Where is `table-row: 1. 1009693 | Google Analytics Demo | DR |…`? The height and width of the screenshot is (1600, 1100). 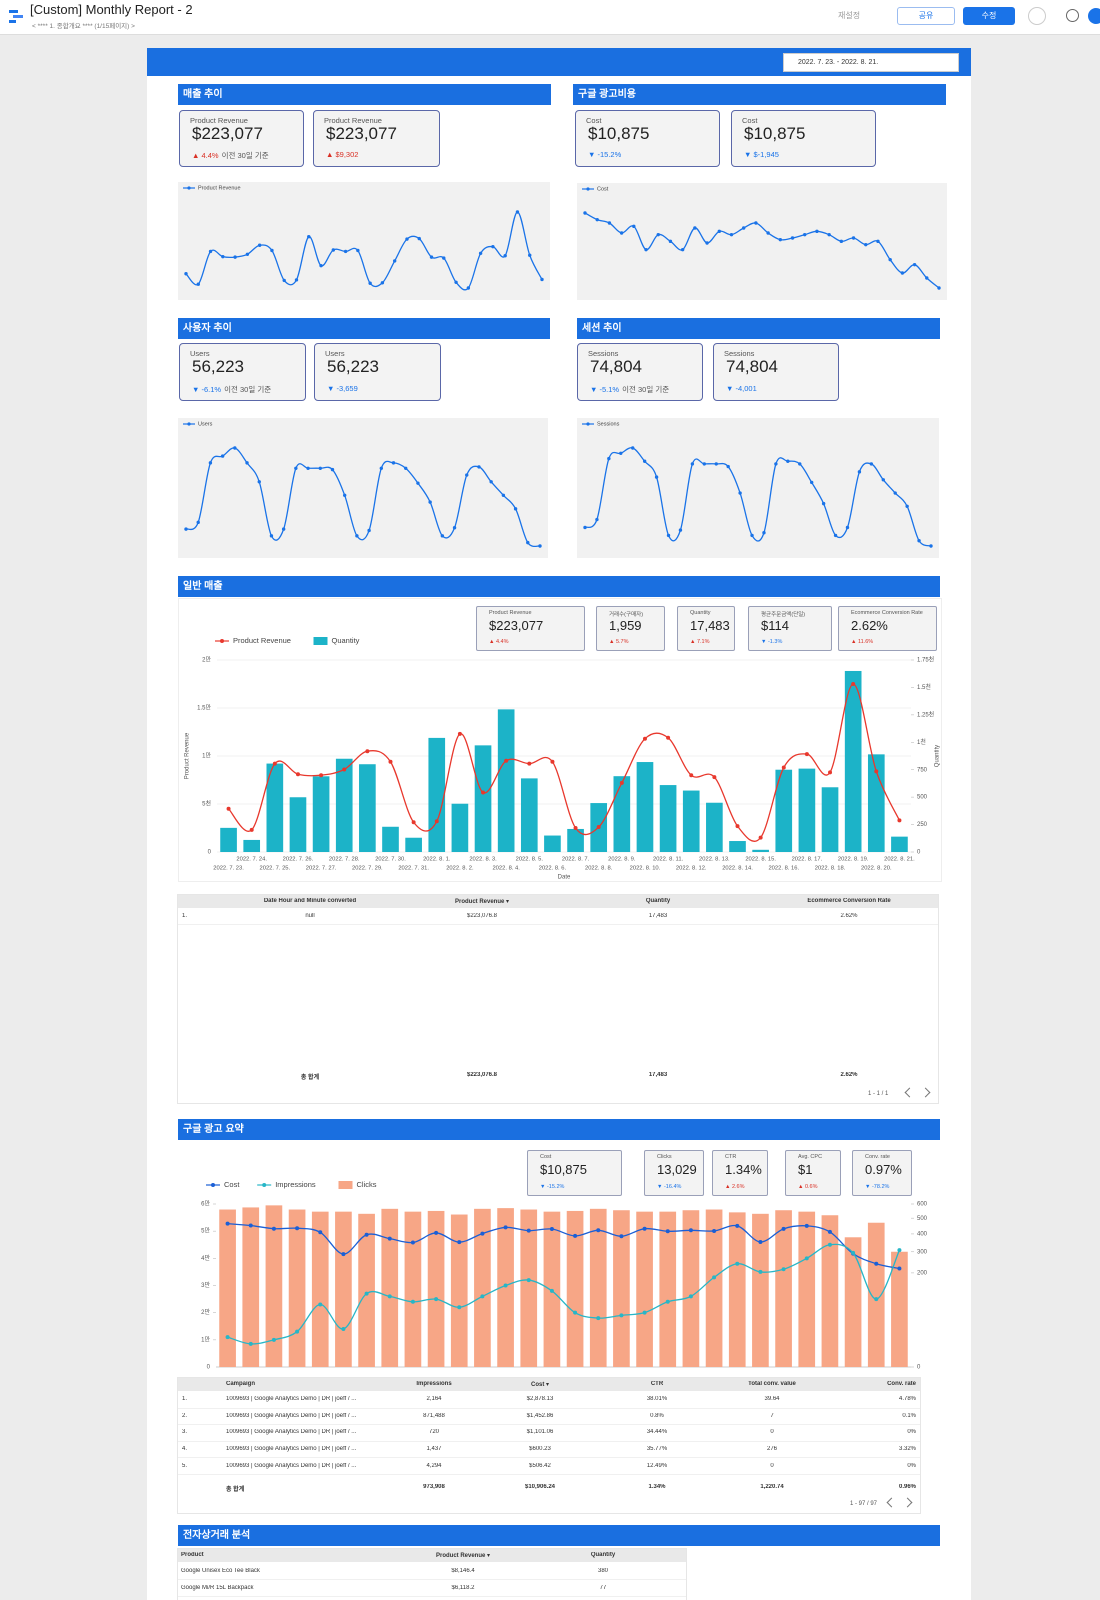
table-row: 1. 1009693 | Google Analytics Demo | DR |… is located at coordinates (549, 1400).